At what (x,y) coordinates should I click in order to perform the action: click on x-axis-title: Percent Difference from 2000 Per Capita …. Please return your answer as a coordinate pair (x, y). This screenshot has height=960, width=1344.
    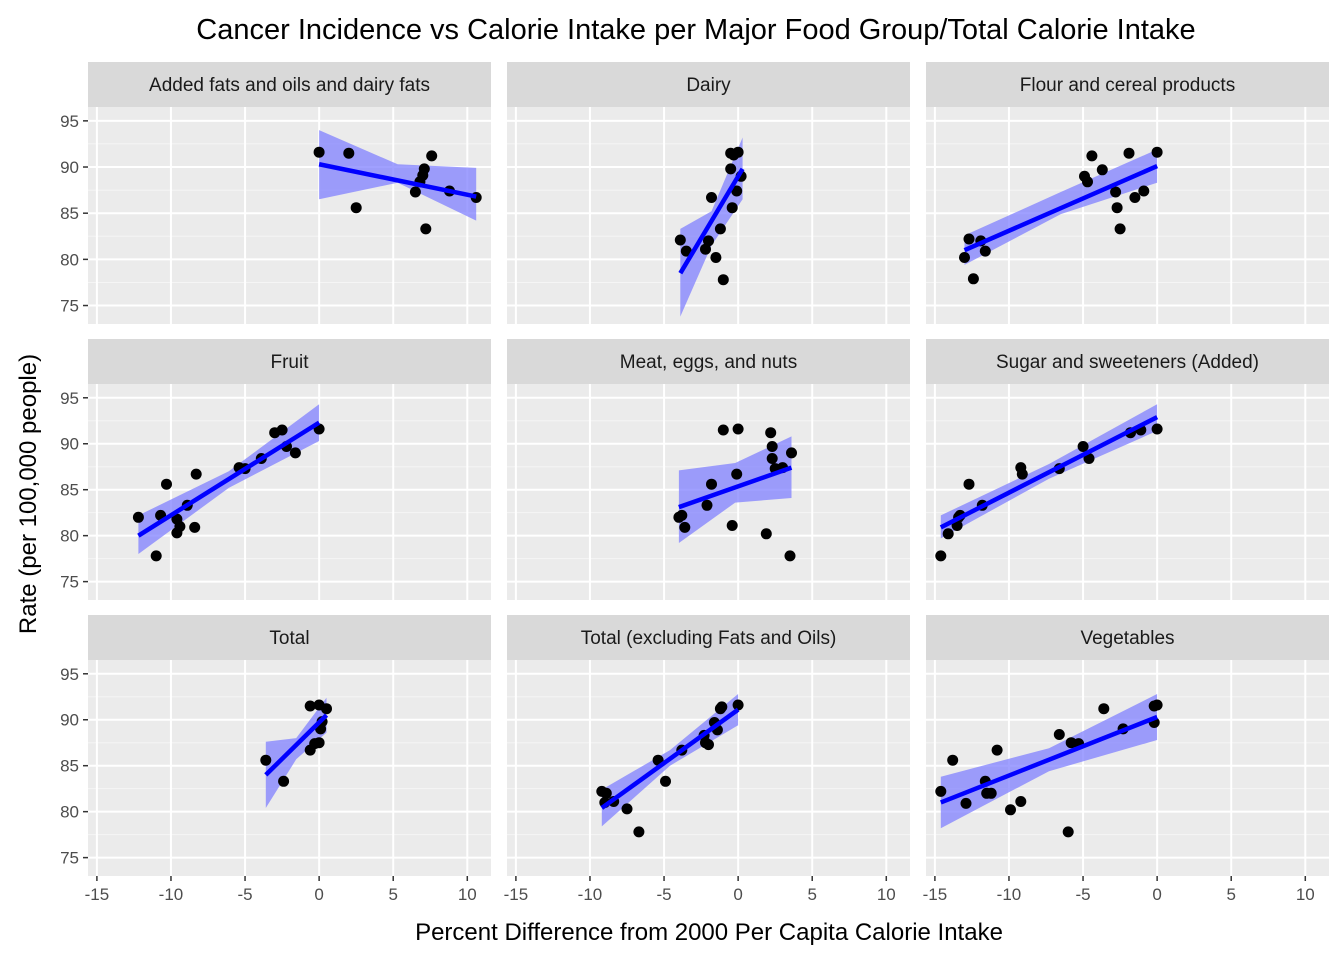
    Looking at the image, I should click on (709, 932).